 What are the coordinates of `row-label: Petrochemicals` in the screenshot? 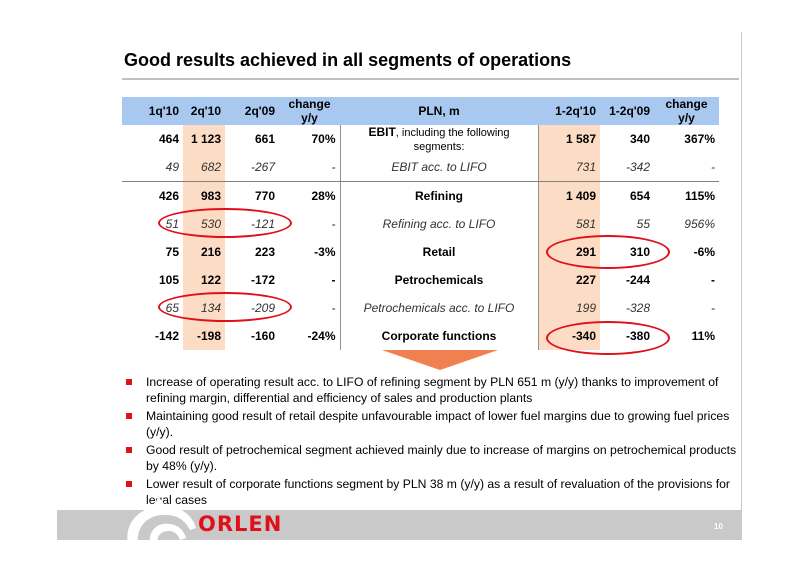 It's located at (439, 280).